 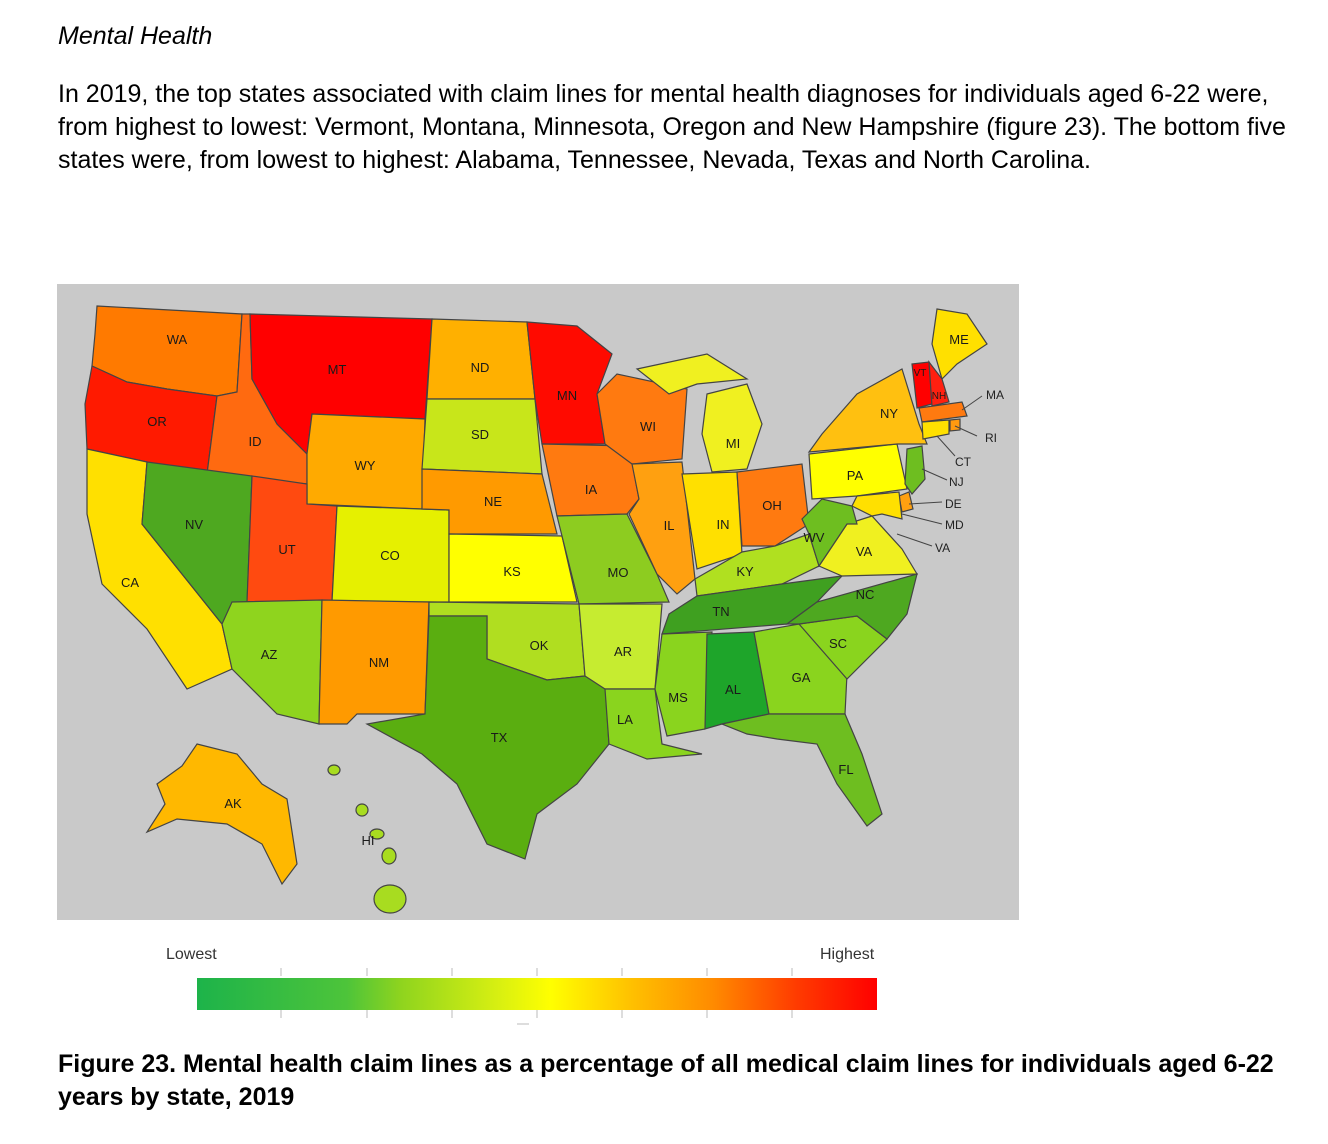 I want to click on state-md, so click(x=877, y=505).